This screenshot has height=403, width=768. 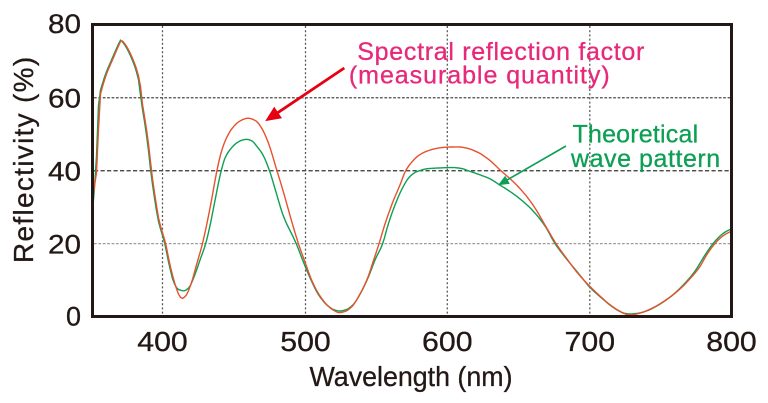 What do you see at coordinates (480, 75) in the screenshot?
I see `svg-text: (measurable quantity)` at bounding box center [480, 75].